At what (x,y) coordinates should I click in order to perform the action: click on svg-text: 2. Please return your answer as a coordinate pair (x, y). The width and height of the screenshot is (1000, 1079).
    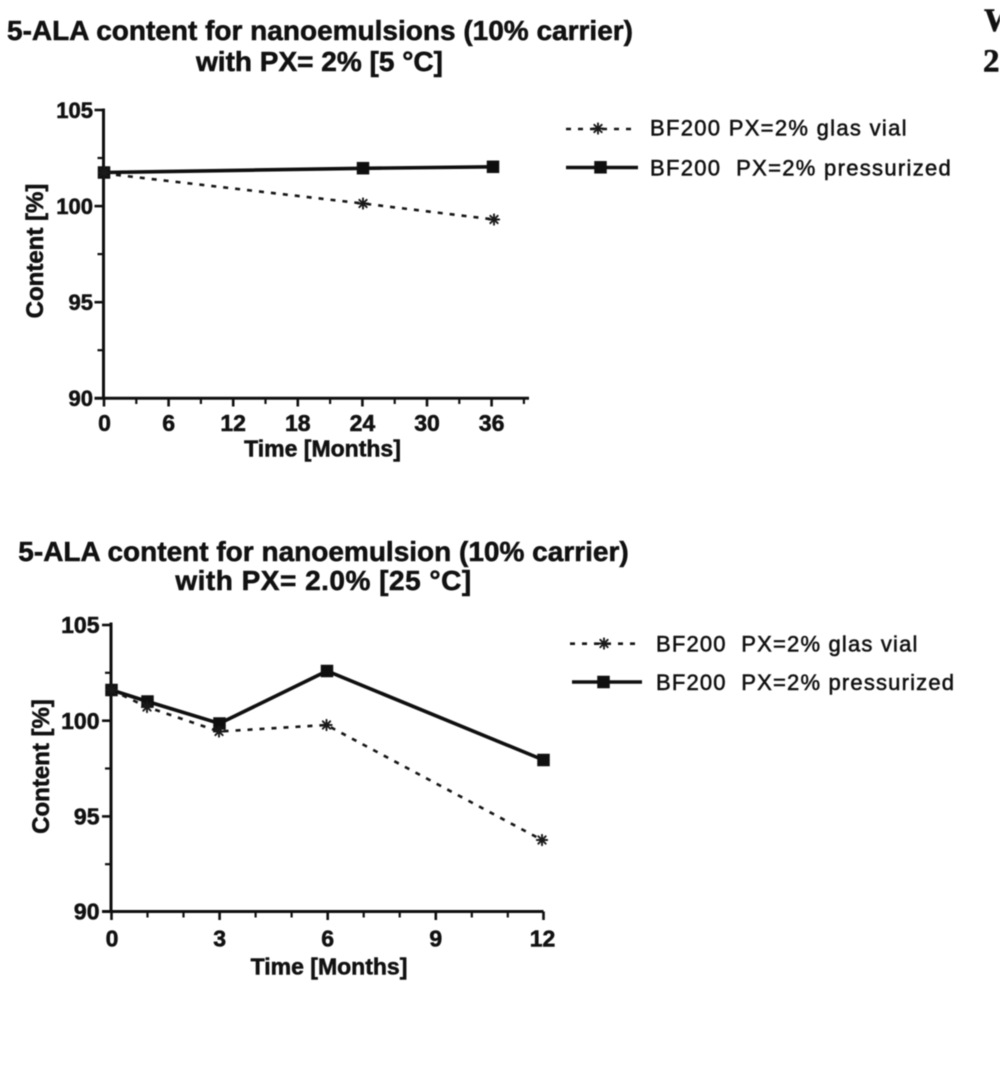
    Looking at the image, I should click on (991, 62).